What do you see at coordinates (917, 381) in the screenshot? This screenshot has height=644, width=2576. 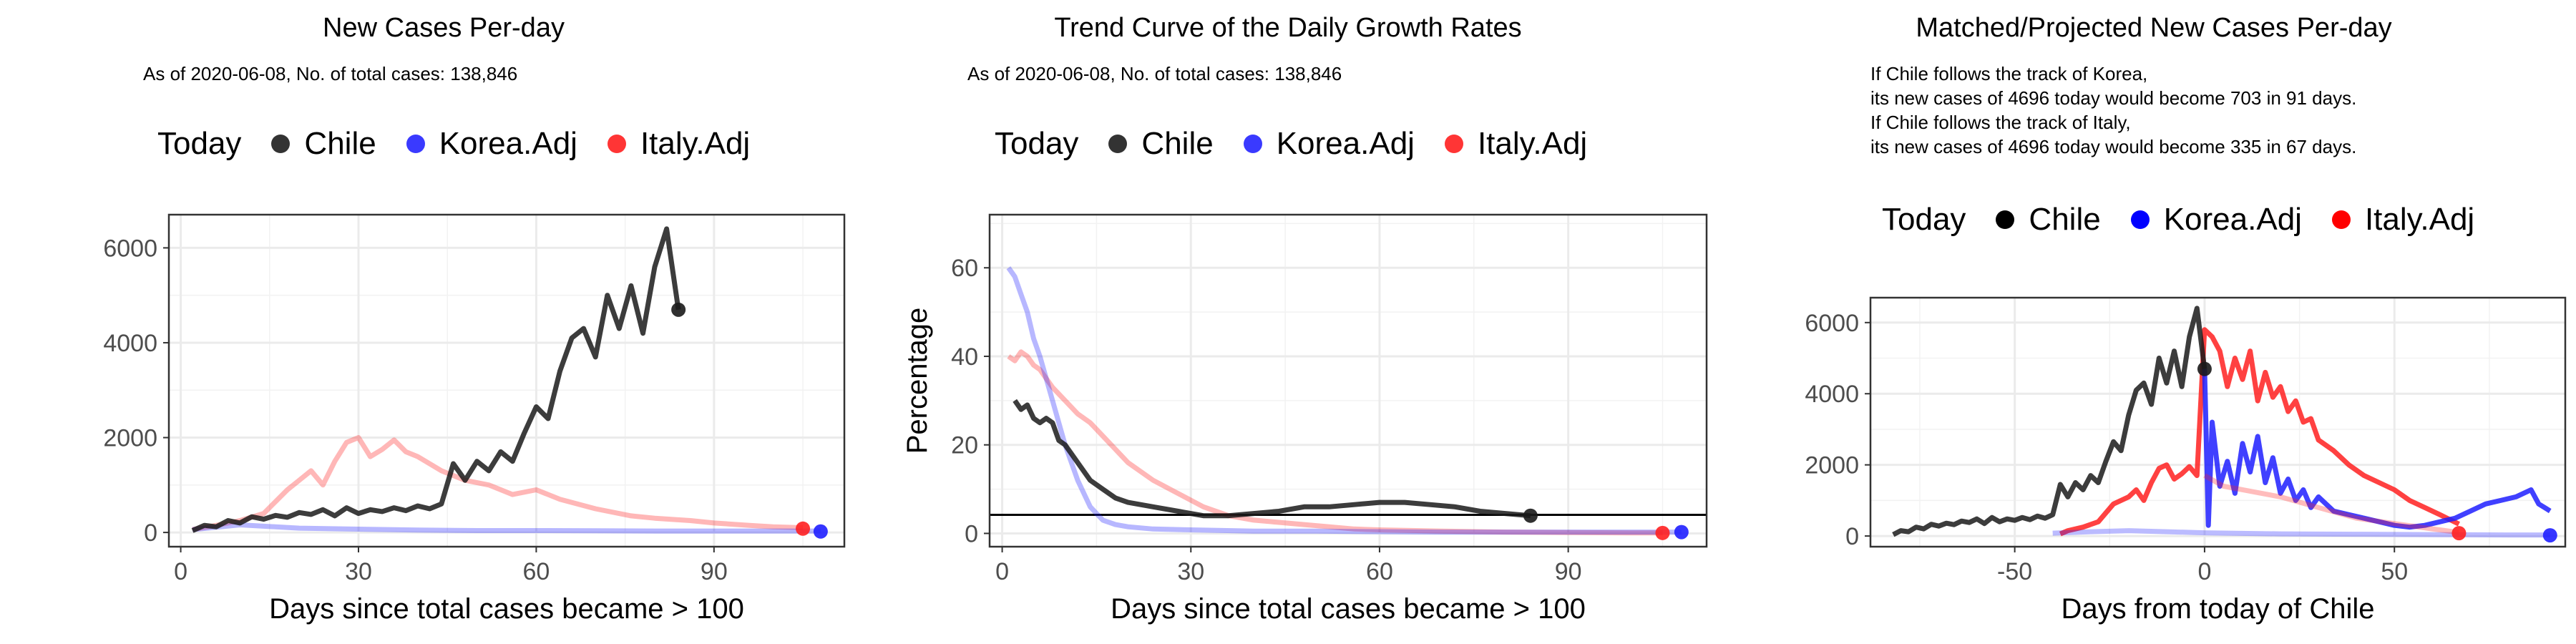 I see `y-axis-label: Percentage` at bounding box center [917, 381].